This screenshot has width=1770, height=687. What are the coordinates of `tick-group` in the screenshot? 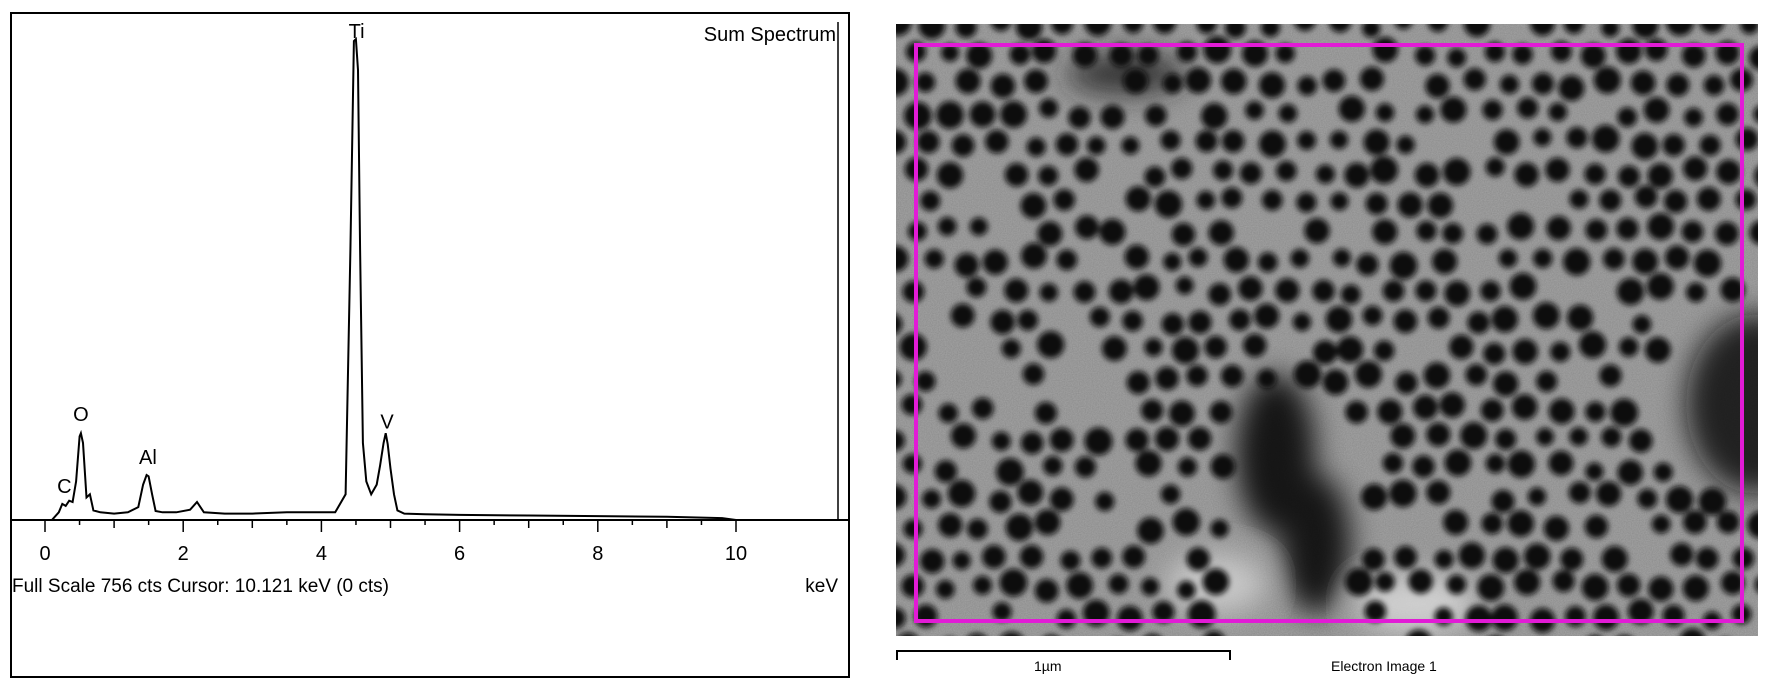 It's located at (390, 526).